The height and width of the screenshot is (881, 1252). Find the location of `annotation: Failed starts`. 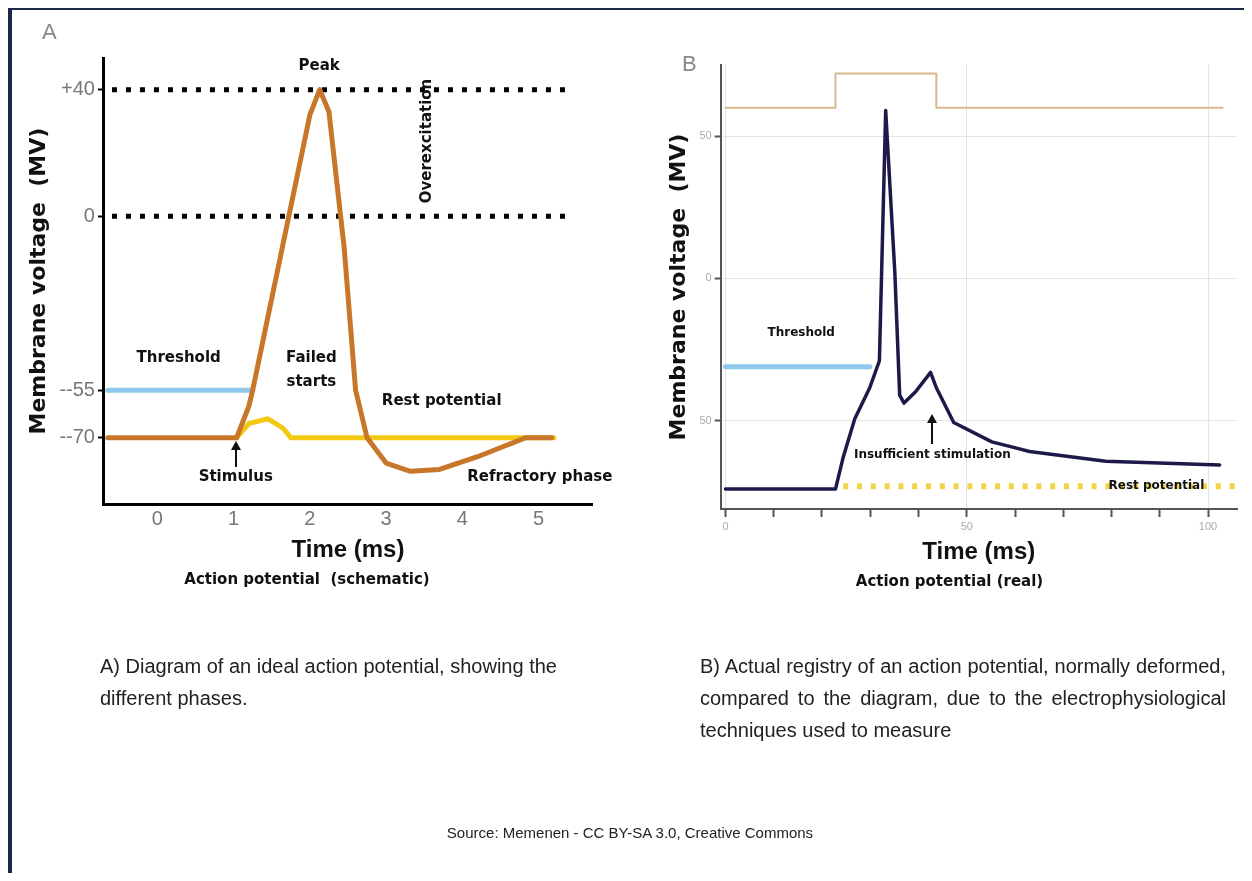

annotation: Failed starts is located at coordinates (311, 369).